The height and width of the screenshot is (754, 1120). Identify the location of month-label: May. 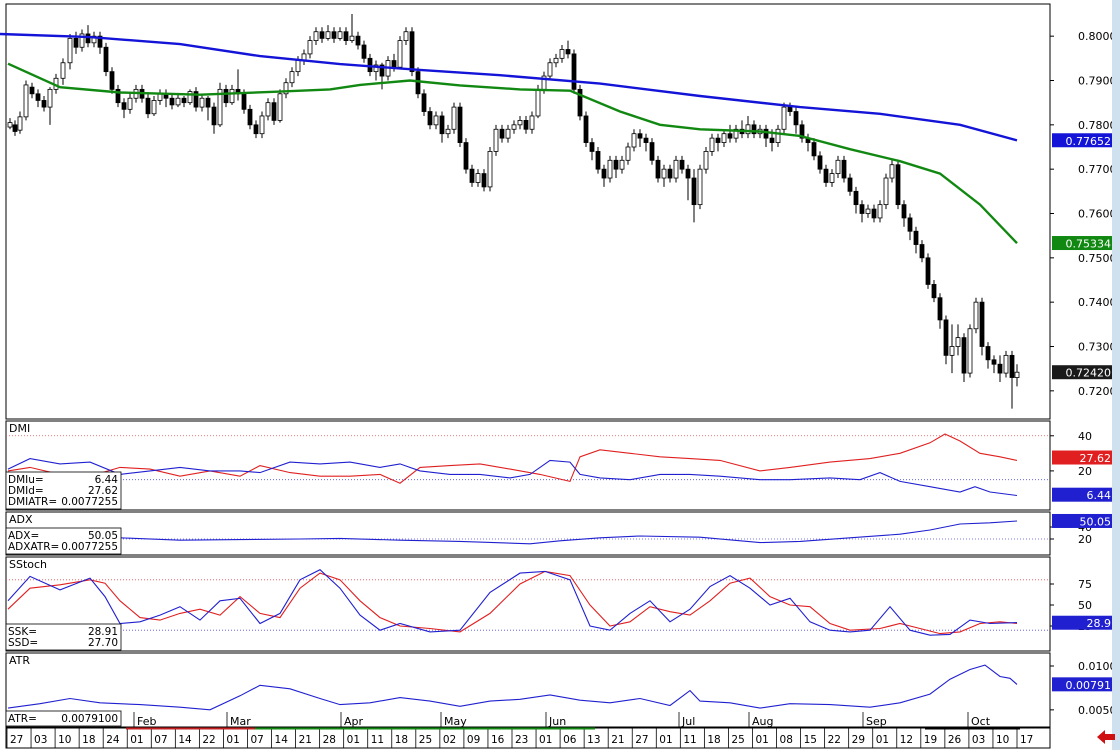
(455, 721).